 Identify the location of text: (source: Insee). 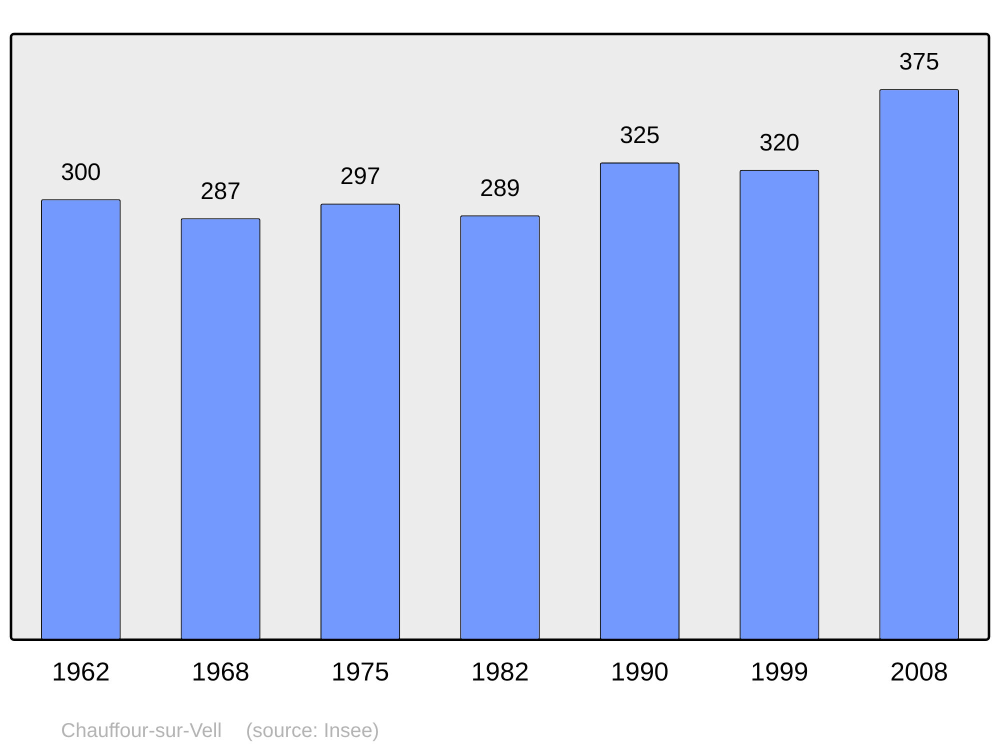
(313, 731).